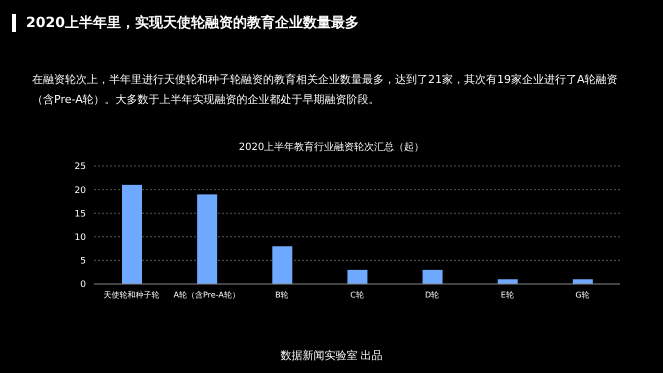 The image size is (663, 373). I want to click on y-tick-label: 0, so click(83, 285).